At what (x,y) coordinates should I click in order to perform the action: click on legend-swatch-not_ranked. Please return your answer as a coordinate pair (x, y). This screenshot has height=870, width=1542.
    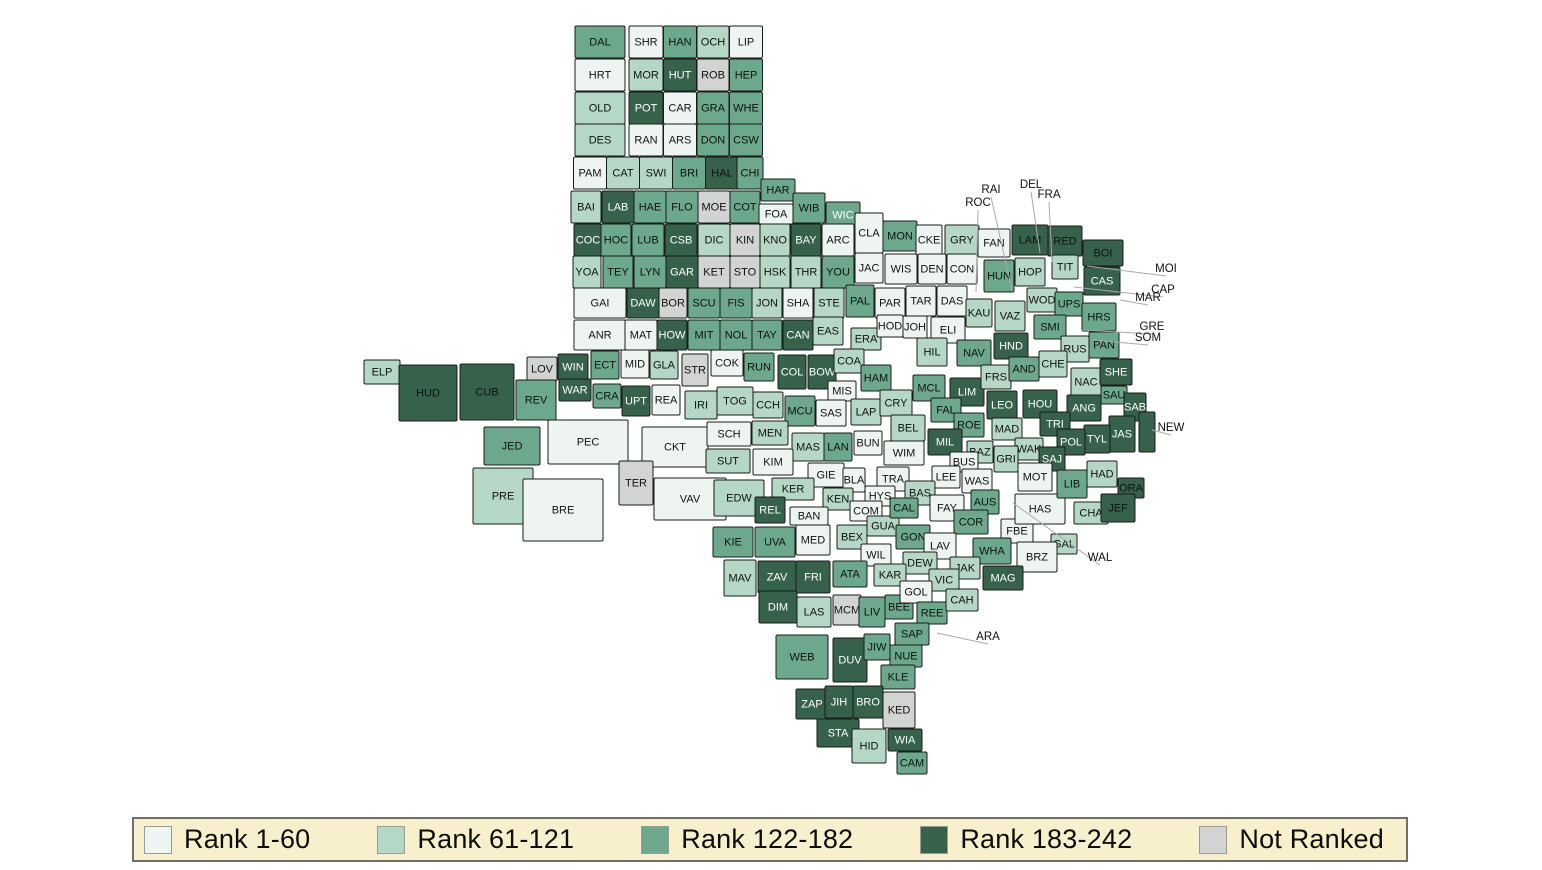
    Looking at the image, I should click on (1213, 839).